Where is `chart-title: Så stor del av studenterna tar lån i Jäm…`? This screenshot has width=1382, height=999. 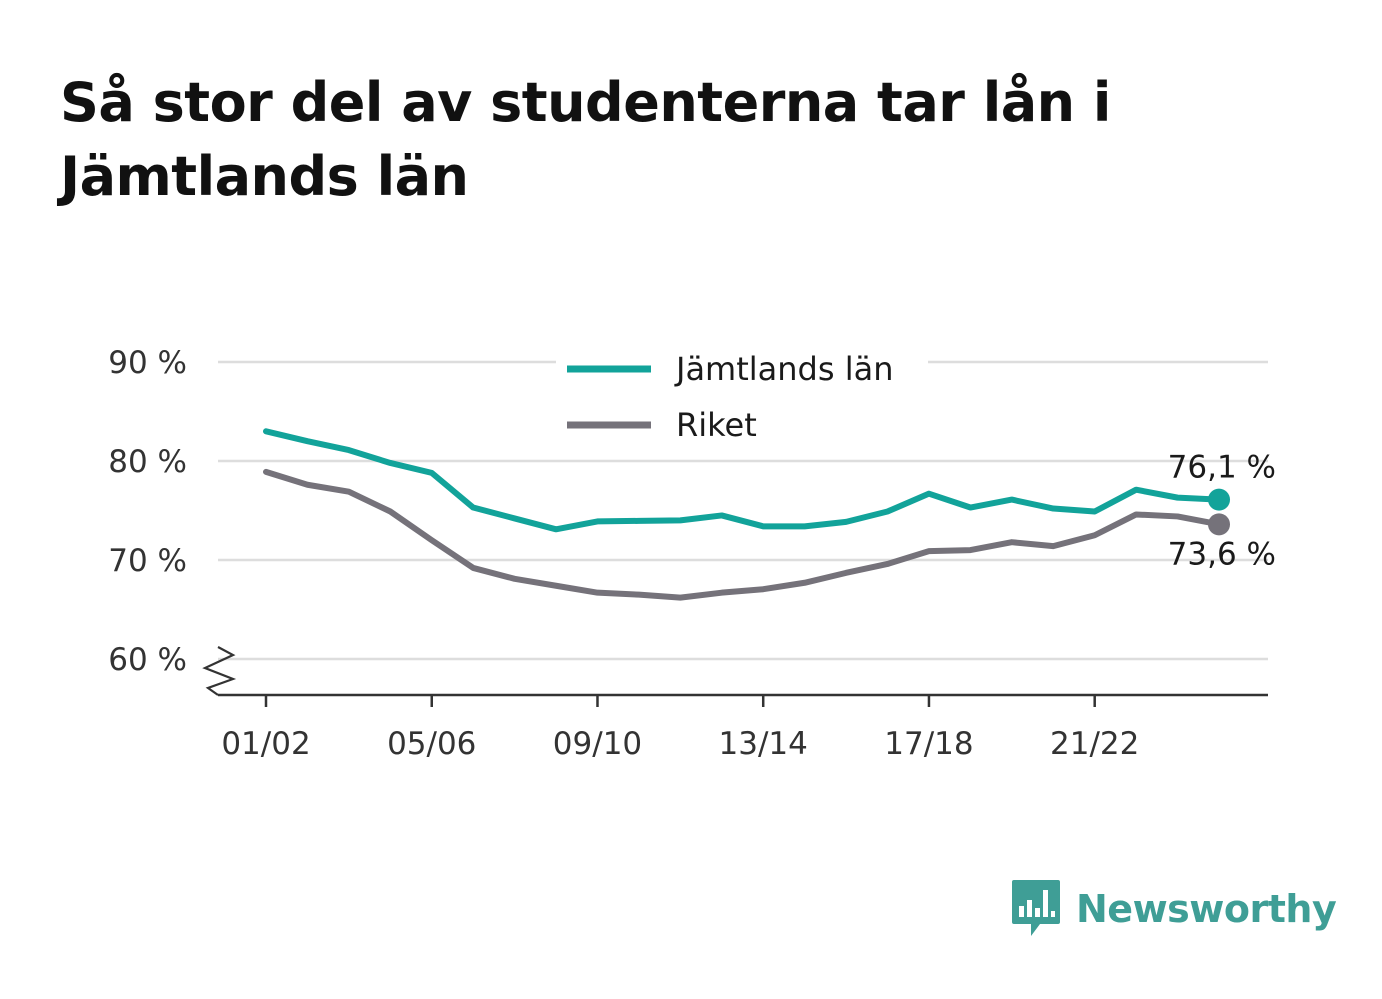
chart-title: Så stor del av studenterna tar lån i Jäm… is located at coordinates (585, 139).